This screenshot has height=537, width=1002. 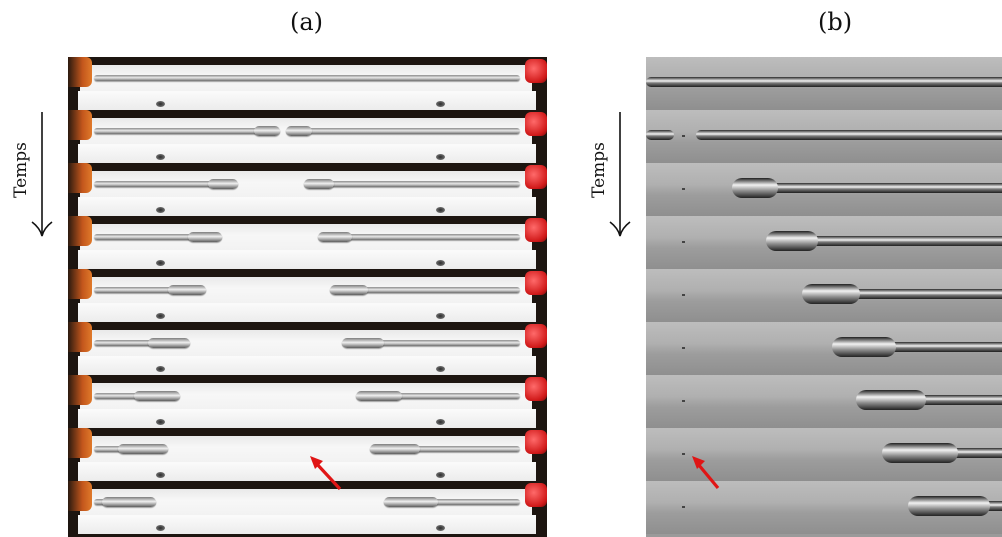 What do you see at coordinates (835, 22) in the screenshot?
I see `panel-b-label: (b)` at bounding box center [835, 22].